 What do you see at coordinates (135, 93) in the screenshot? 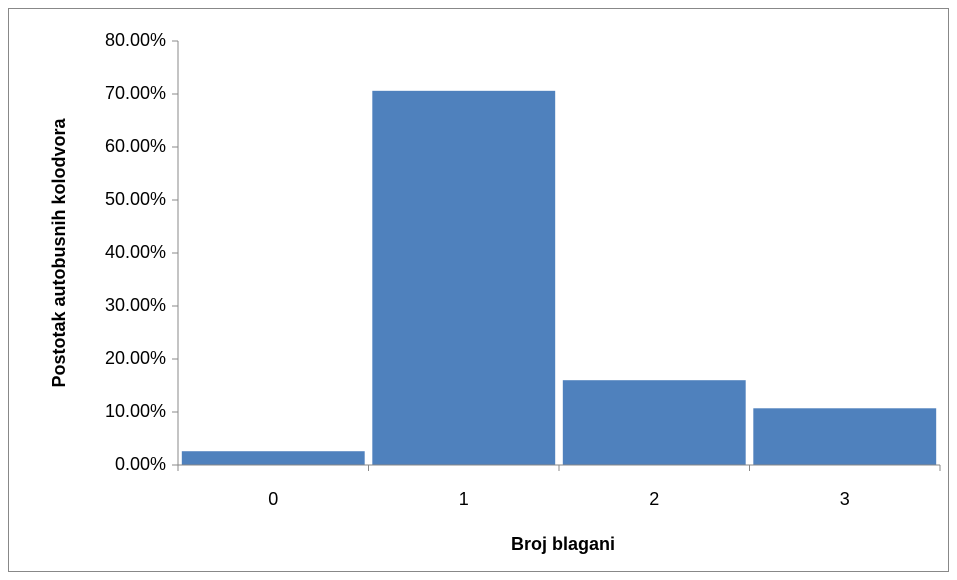
I see `y-tick-label: 70.00%` at bounding box center [135, 93].